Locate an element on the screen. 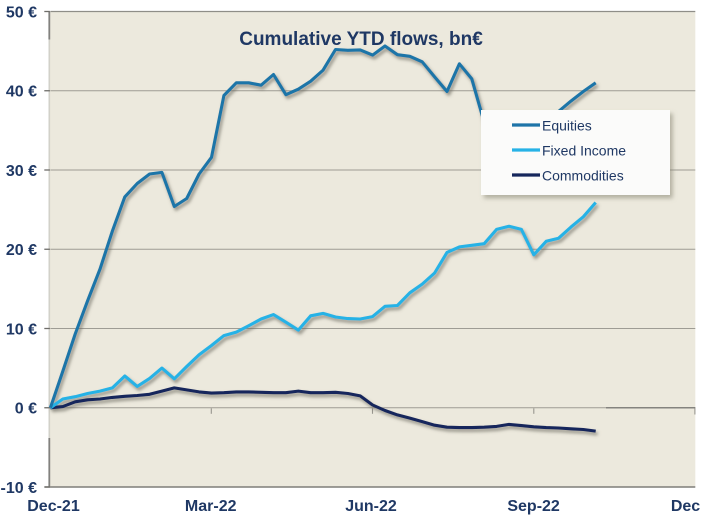 Image resolution: width=710 pixels, height=523 pixels. svg-text: Mar-22 is located at coordinates (211, 506).